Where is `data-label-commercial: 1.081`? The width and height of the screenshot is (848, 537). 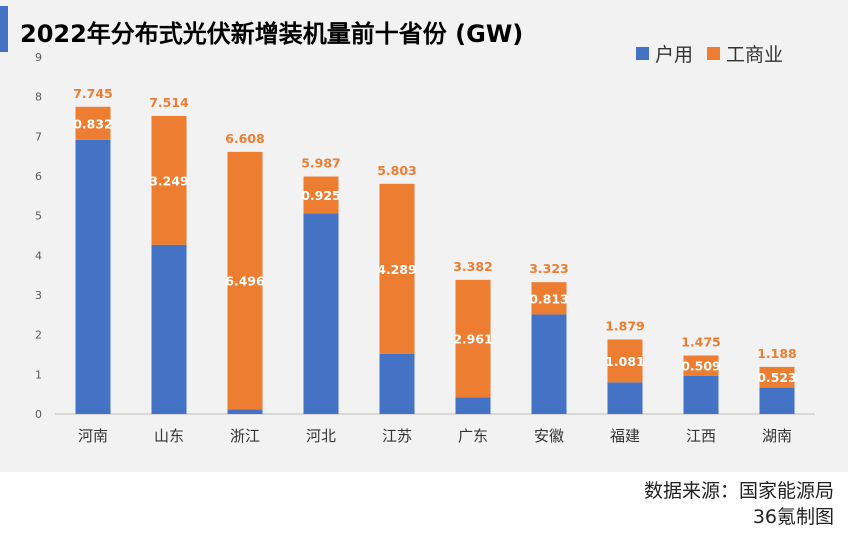 data-label-commercial: 1.081 is located at coordinates (625, 361).